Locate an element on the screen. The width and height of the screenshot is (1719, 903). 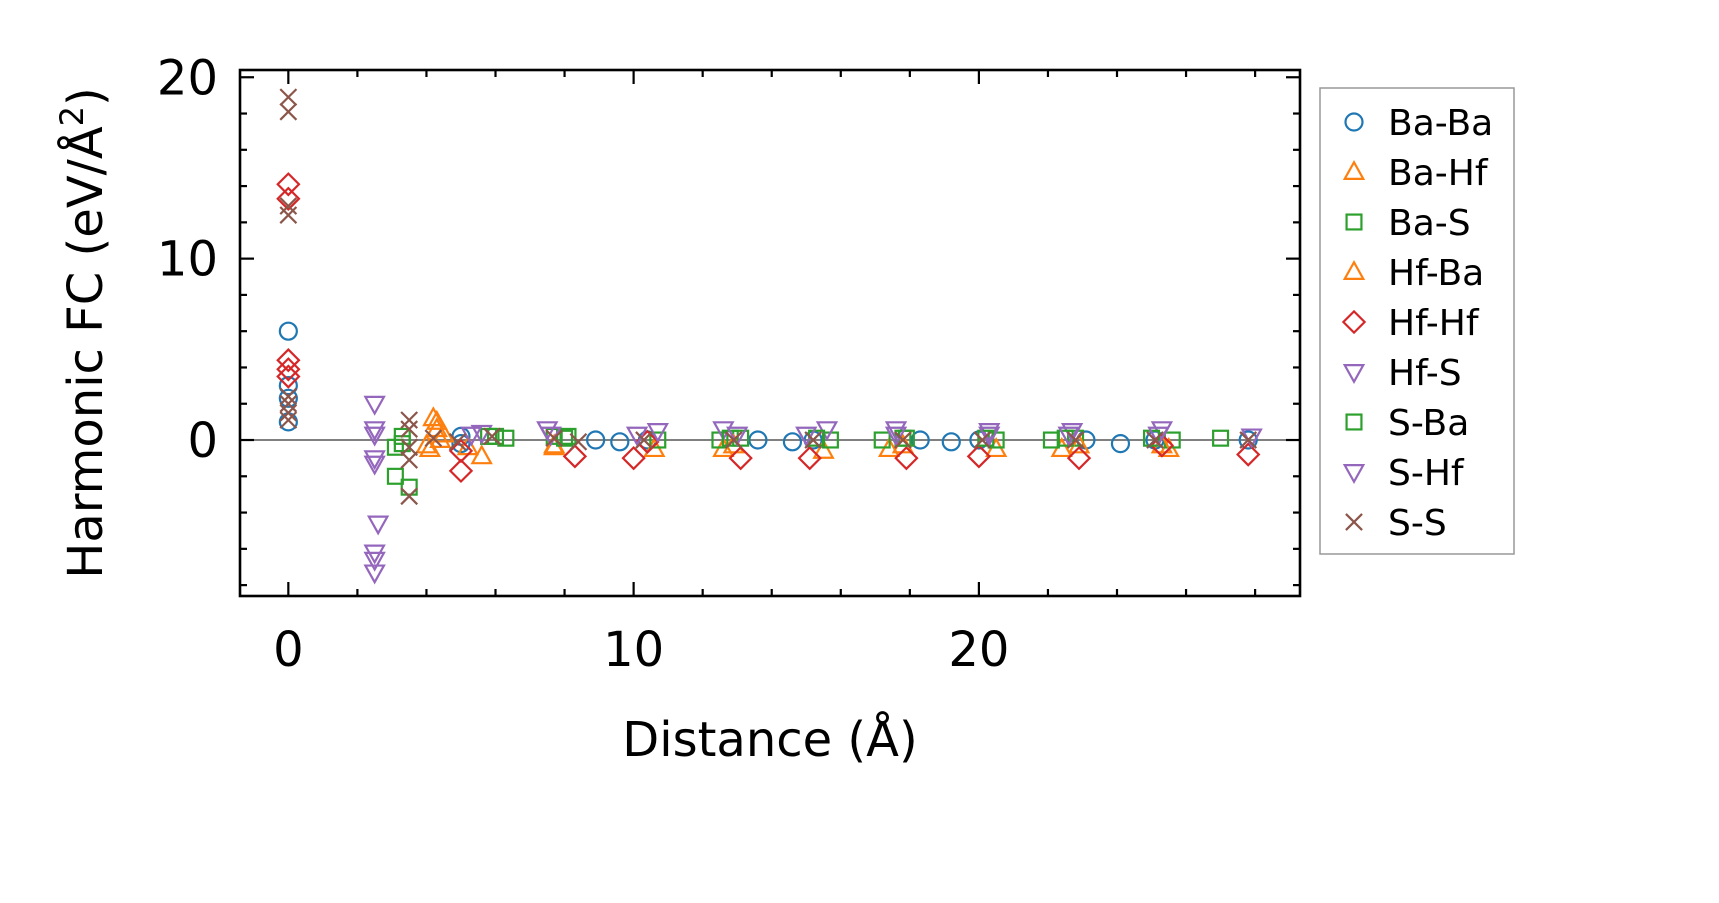
y-tick-label: 10 is located at coordinates (187, 260).